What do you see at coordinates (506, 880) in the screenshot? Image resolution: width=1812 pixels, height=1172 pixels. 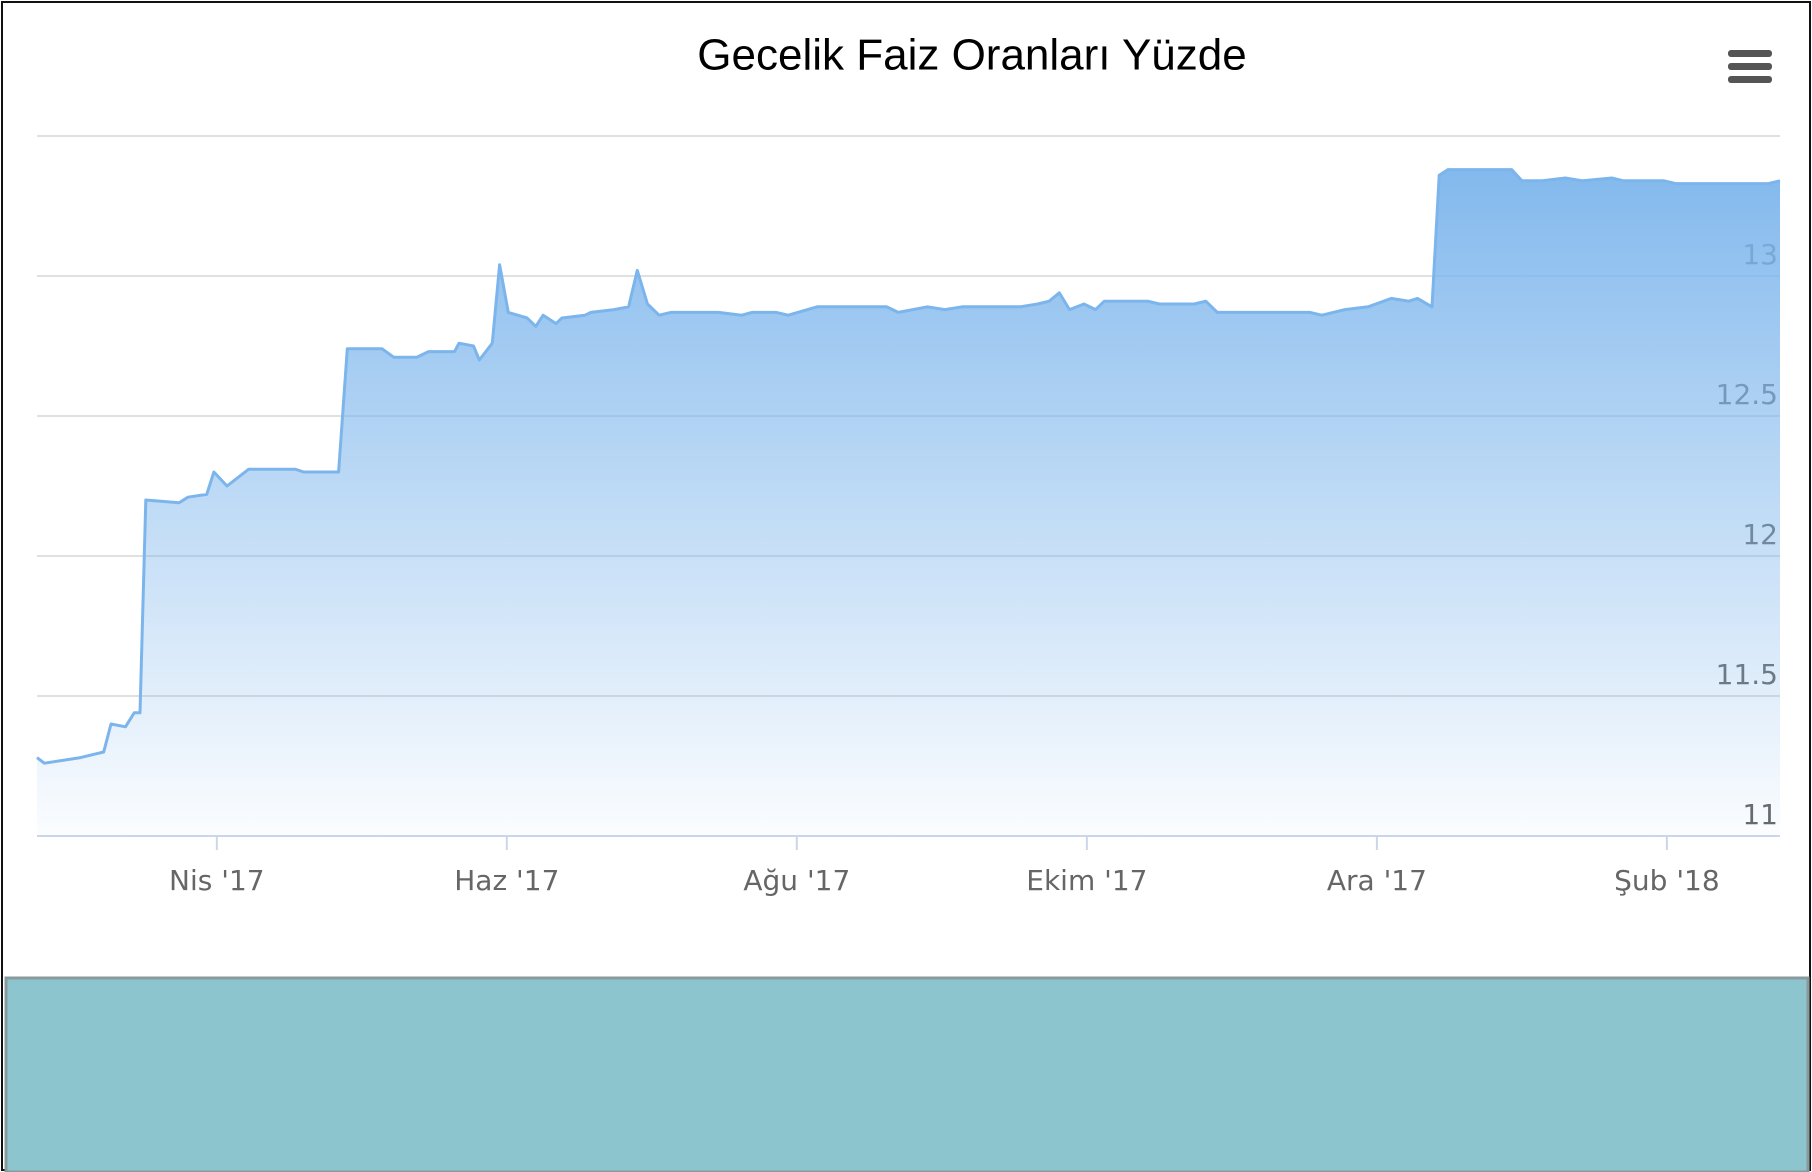 I see `x-tick-label: Haz '17` at bounding box center [506, 880].